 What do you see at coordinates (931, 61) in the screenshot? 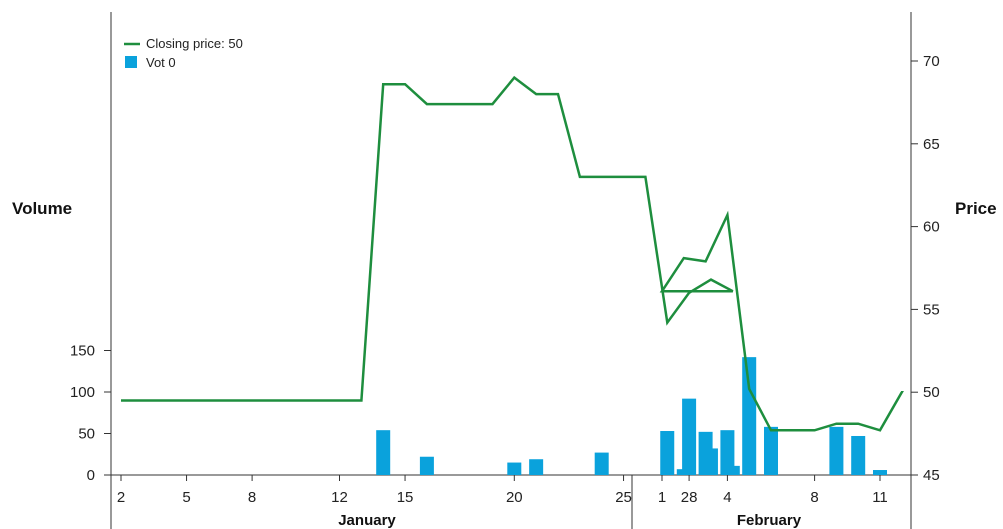
I see `right-tick-label: 70` at bounding box center [931, 61].